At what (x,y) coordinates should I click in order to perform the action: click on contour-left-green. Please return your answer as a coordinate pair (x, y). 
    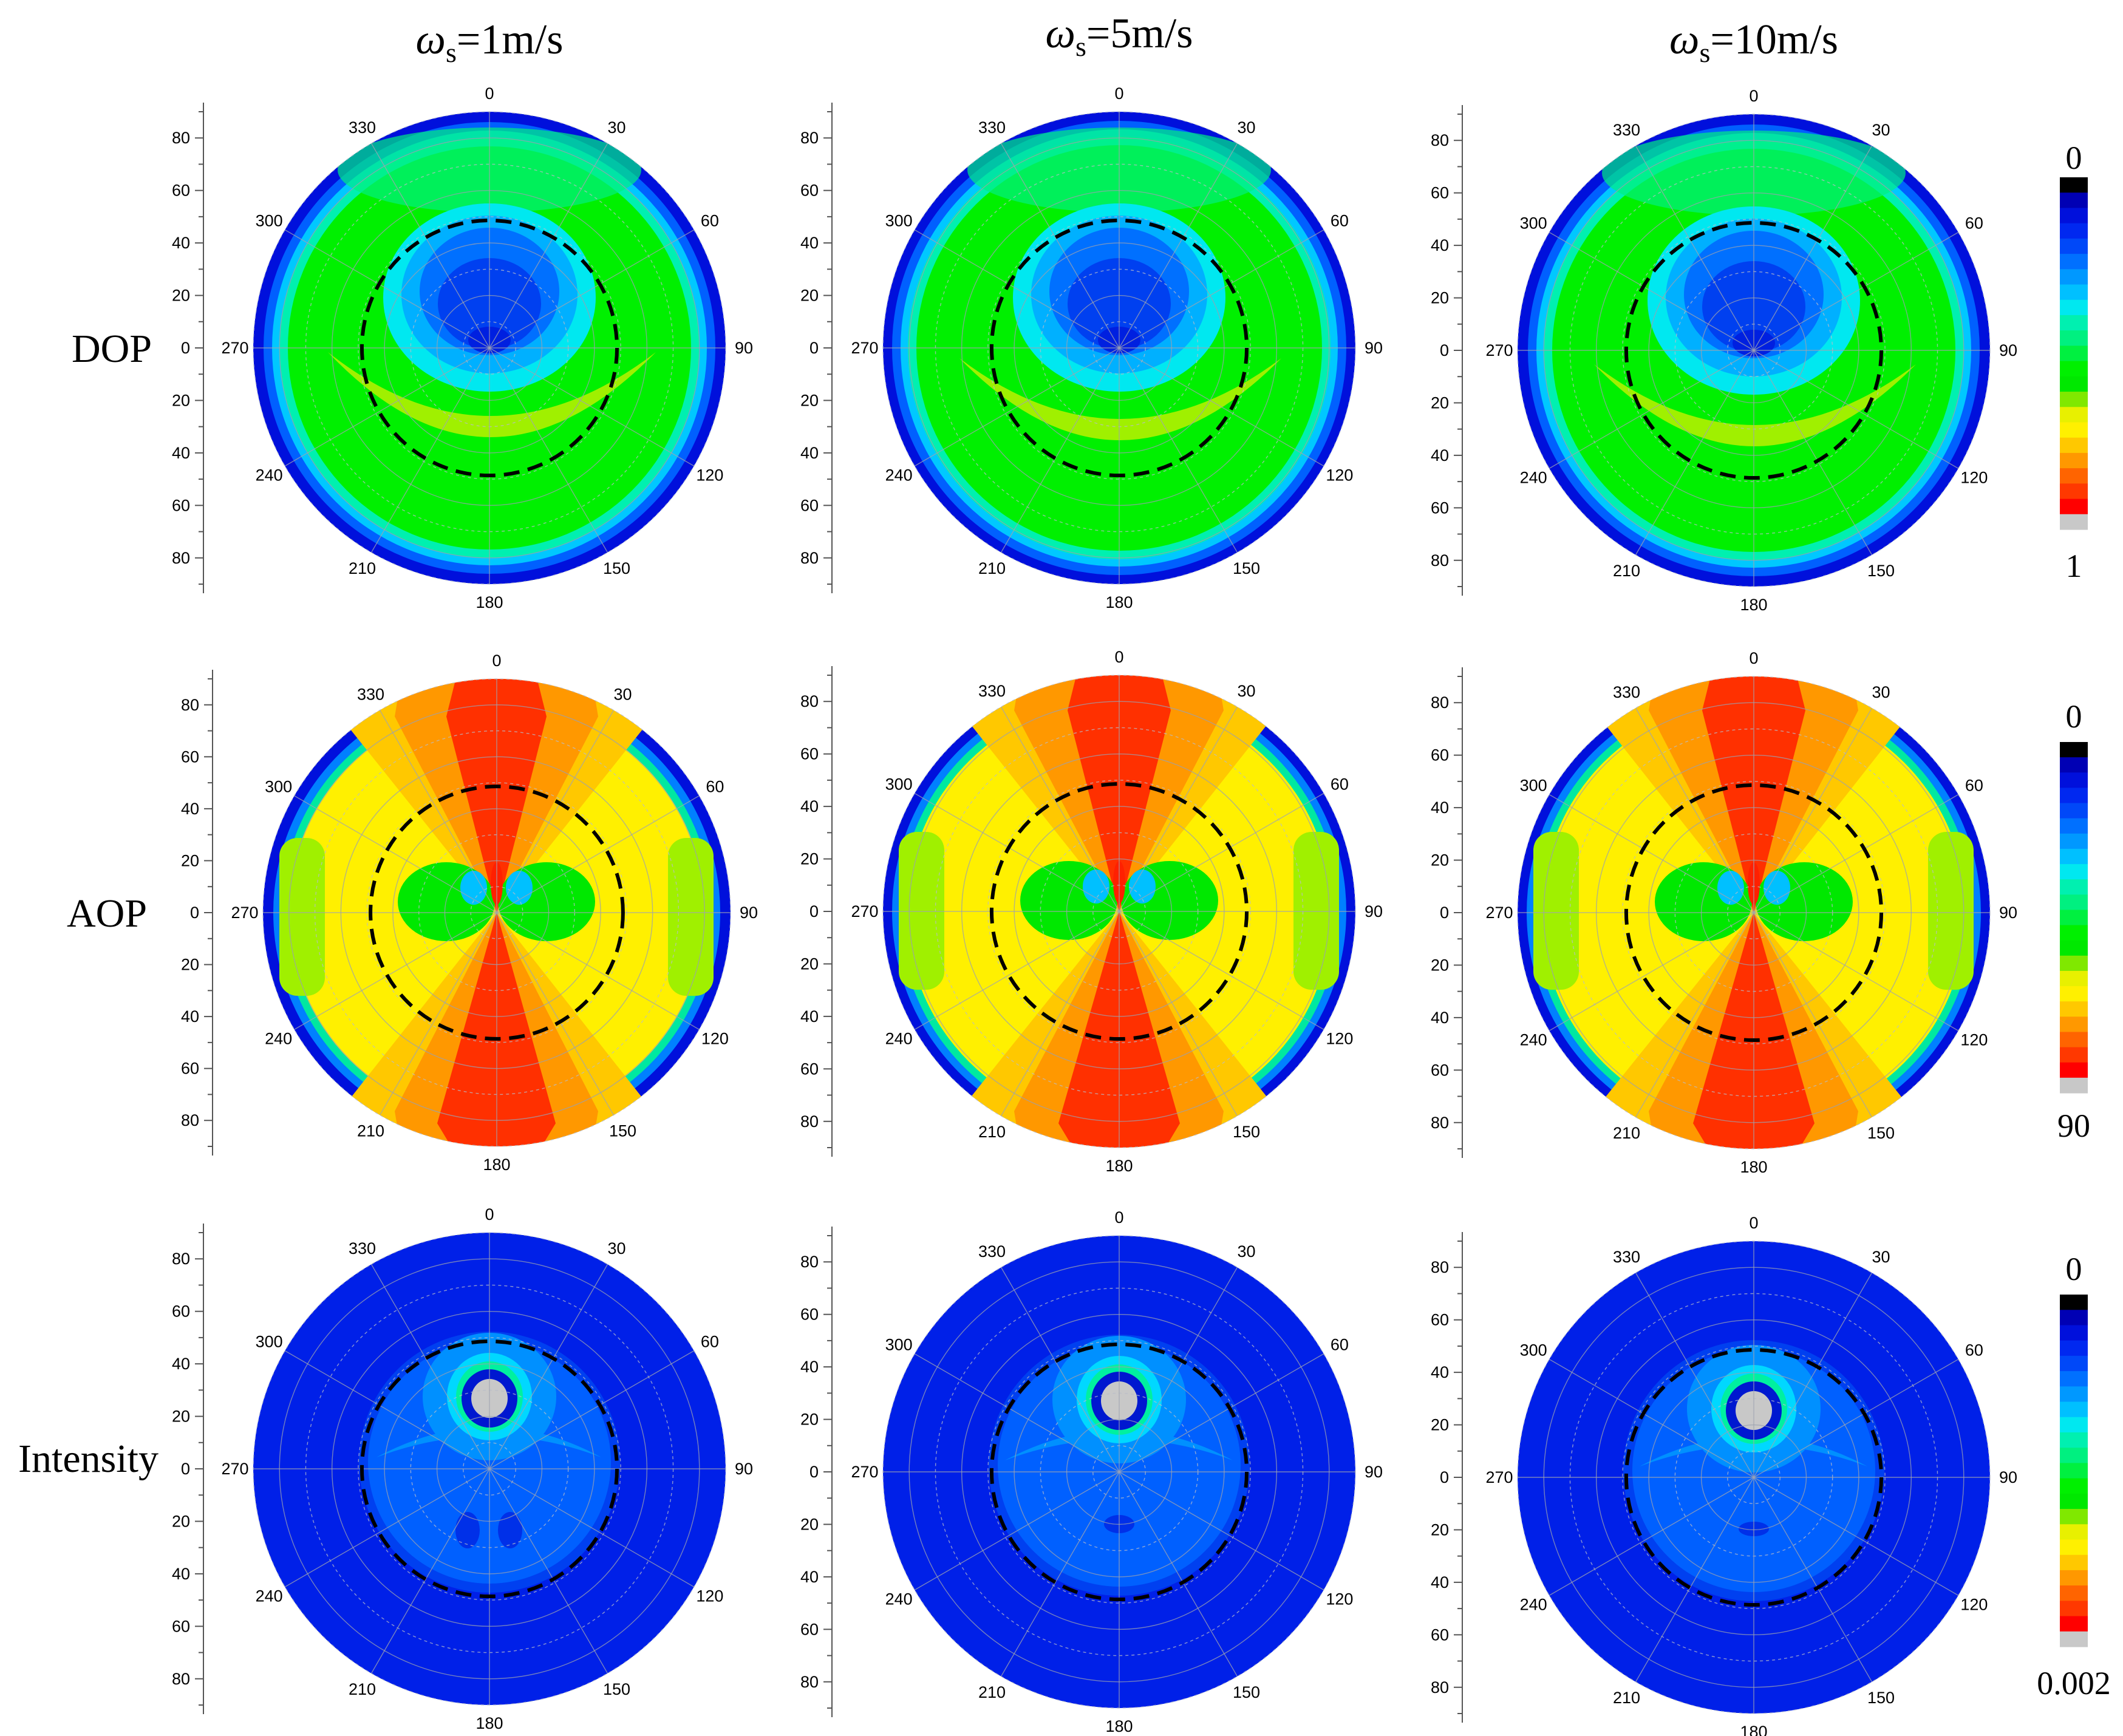
    Looking at the image, I should click on (302, 917).